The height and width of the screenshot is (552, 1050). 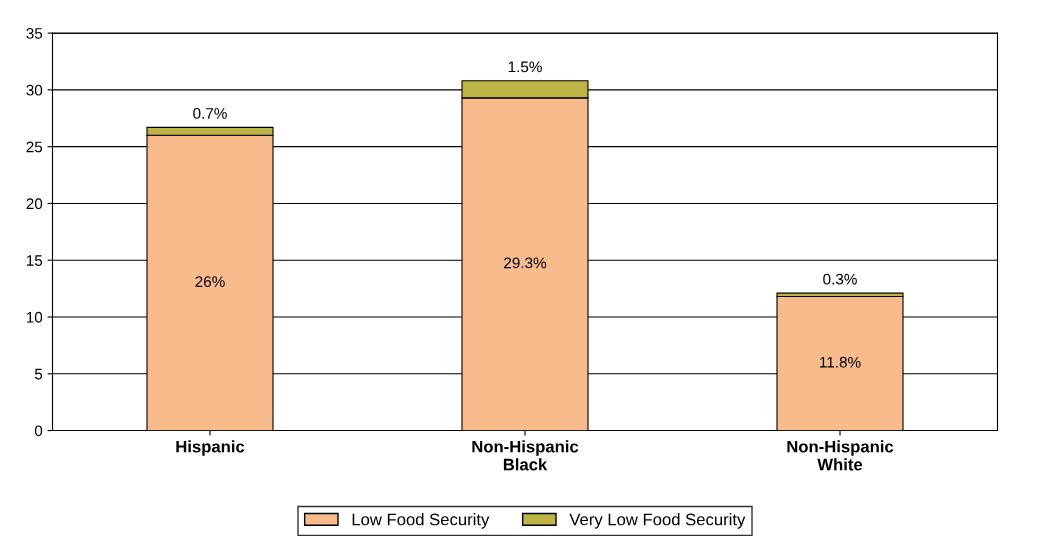 I want to click on y-tick-label: 10, so click(x=34, y=317).